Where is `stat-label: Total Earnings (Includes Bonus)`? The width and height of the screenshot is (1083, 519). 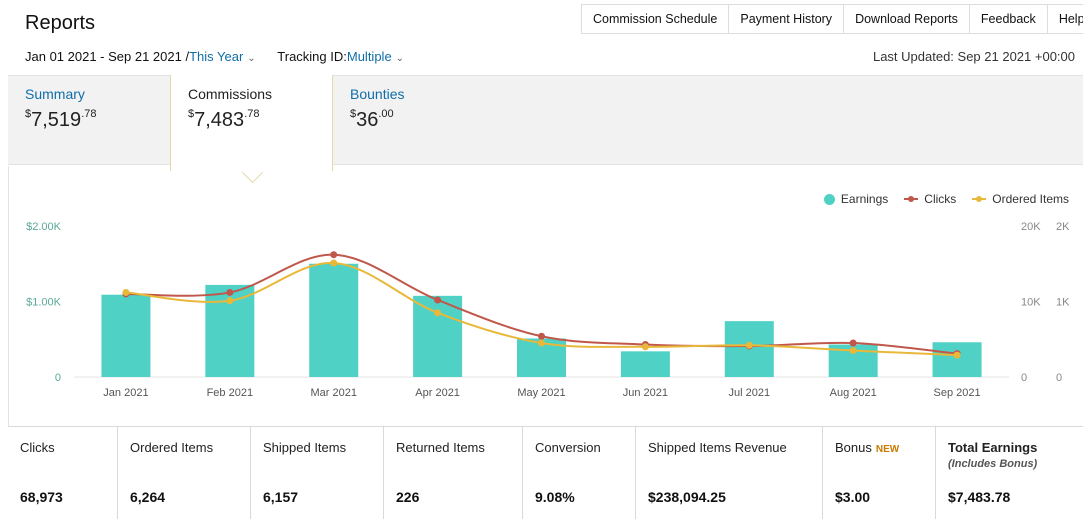
stat-label: Total Earnings (Includes Bonus) is located at coordinates (1015, 455).